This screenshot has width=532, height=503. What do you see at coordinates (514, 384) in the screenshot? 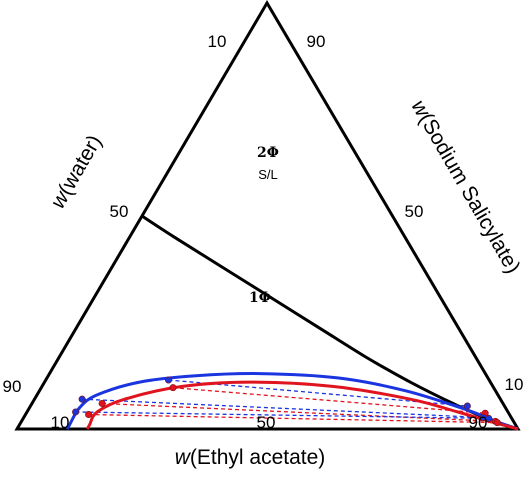
I see `right-tick-10: 10` at bounding box center [514, 384].